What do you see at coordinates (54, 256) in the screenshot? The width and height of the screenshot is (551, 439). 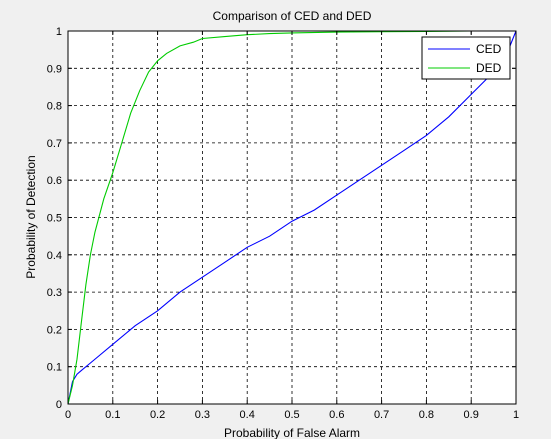 I see `y-tick-label: 0.4` at bounding box center [54, 256].